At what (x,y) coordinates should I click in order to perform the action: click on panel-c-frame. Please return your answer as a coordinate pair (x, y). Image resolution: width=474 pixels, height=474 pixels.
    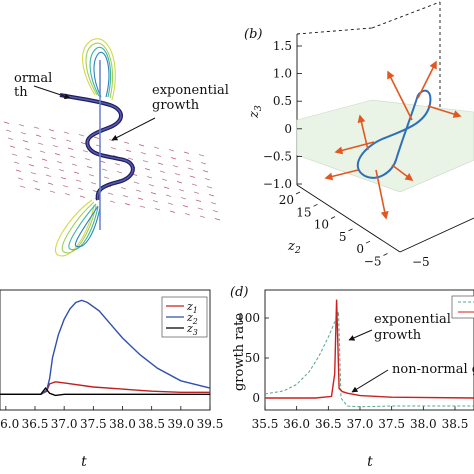
    Looking at the image, I should click on (105, 350).